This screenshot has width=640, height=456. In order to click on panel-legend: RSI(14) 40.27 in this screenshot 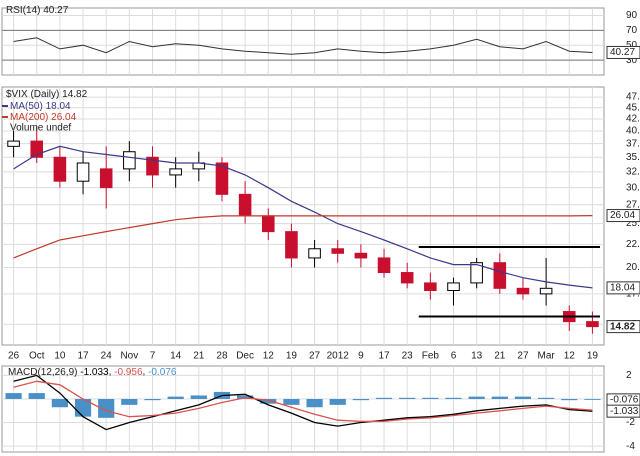, I will do `click(37, 10)`.